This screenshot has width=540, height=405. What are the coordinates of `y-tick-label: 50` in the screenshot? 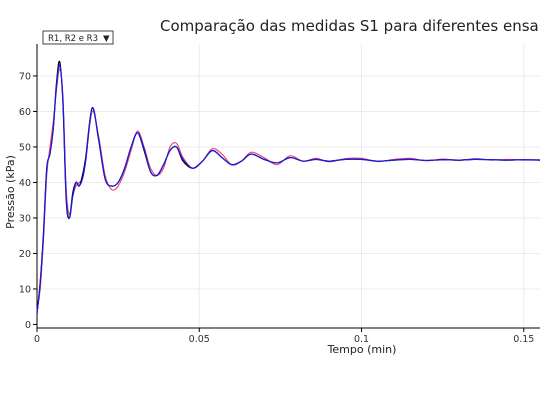 It's located at (25, 147).